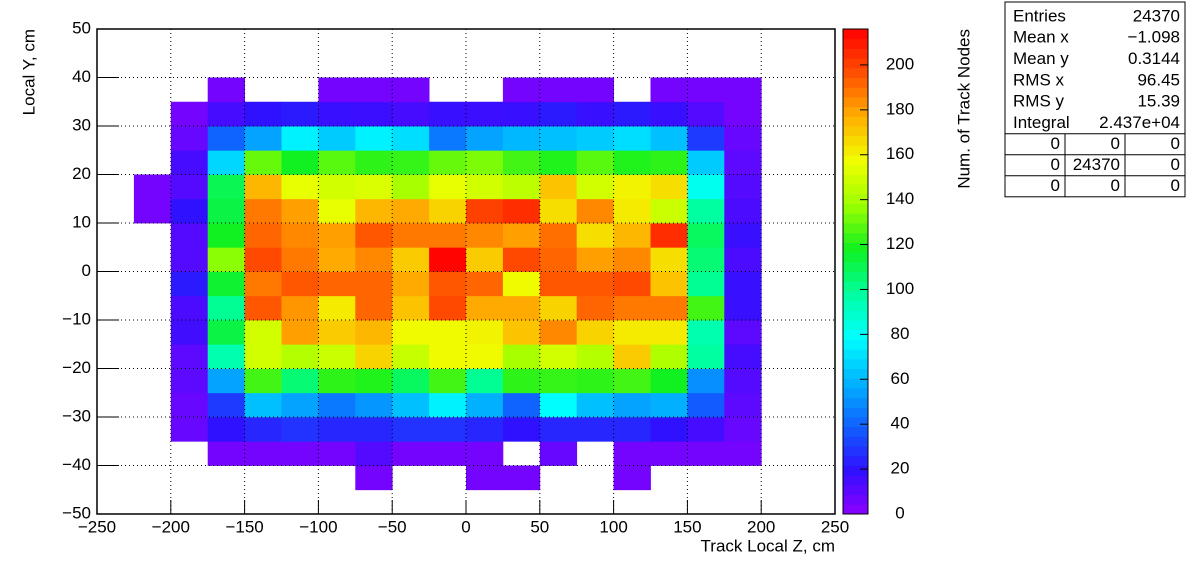  What do you see at coordinates (81, 76) in the screenshot?
I see `y-tick-label: 40` at bounding box center [81, 76].